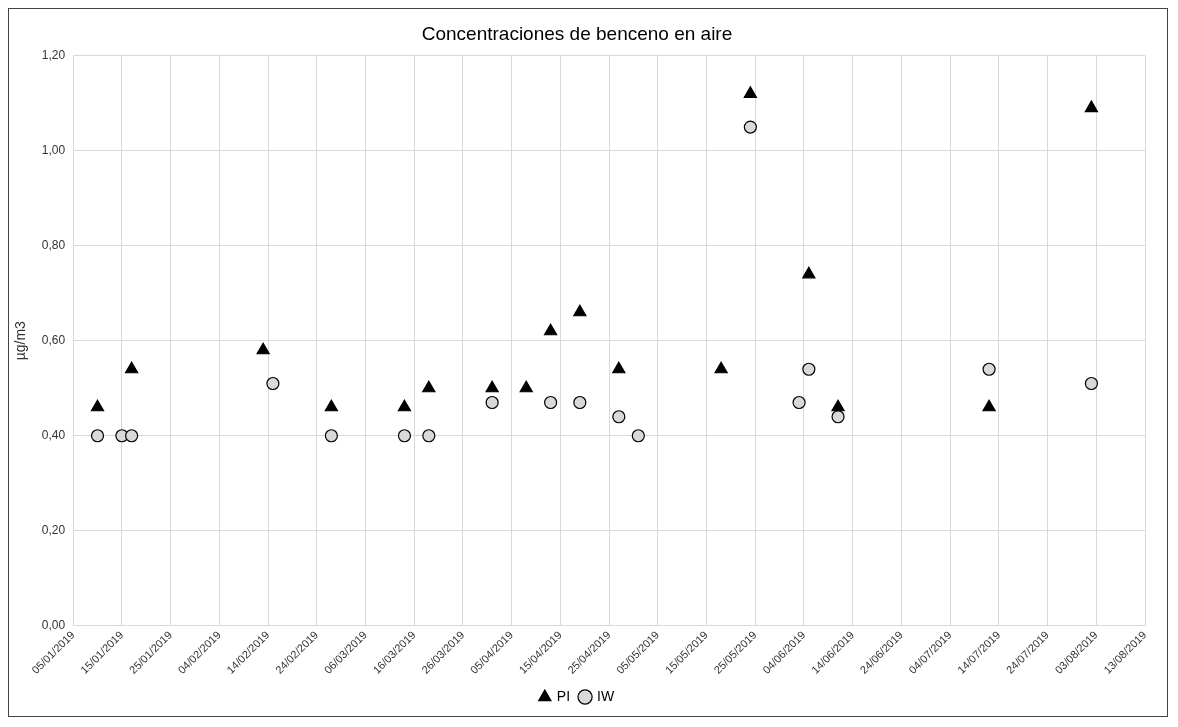 The height and width of the screenshot is (727, 1178). I want to click on y-tick-label: 0,60, so click(53, 340).